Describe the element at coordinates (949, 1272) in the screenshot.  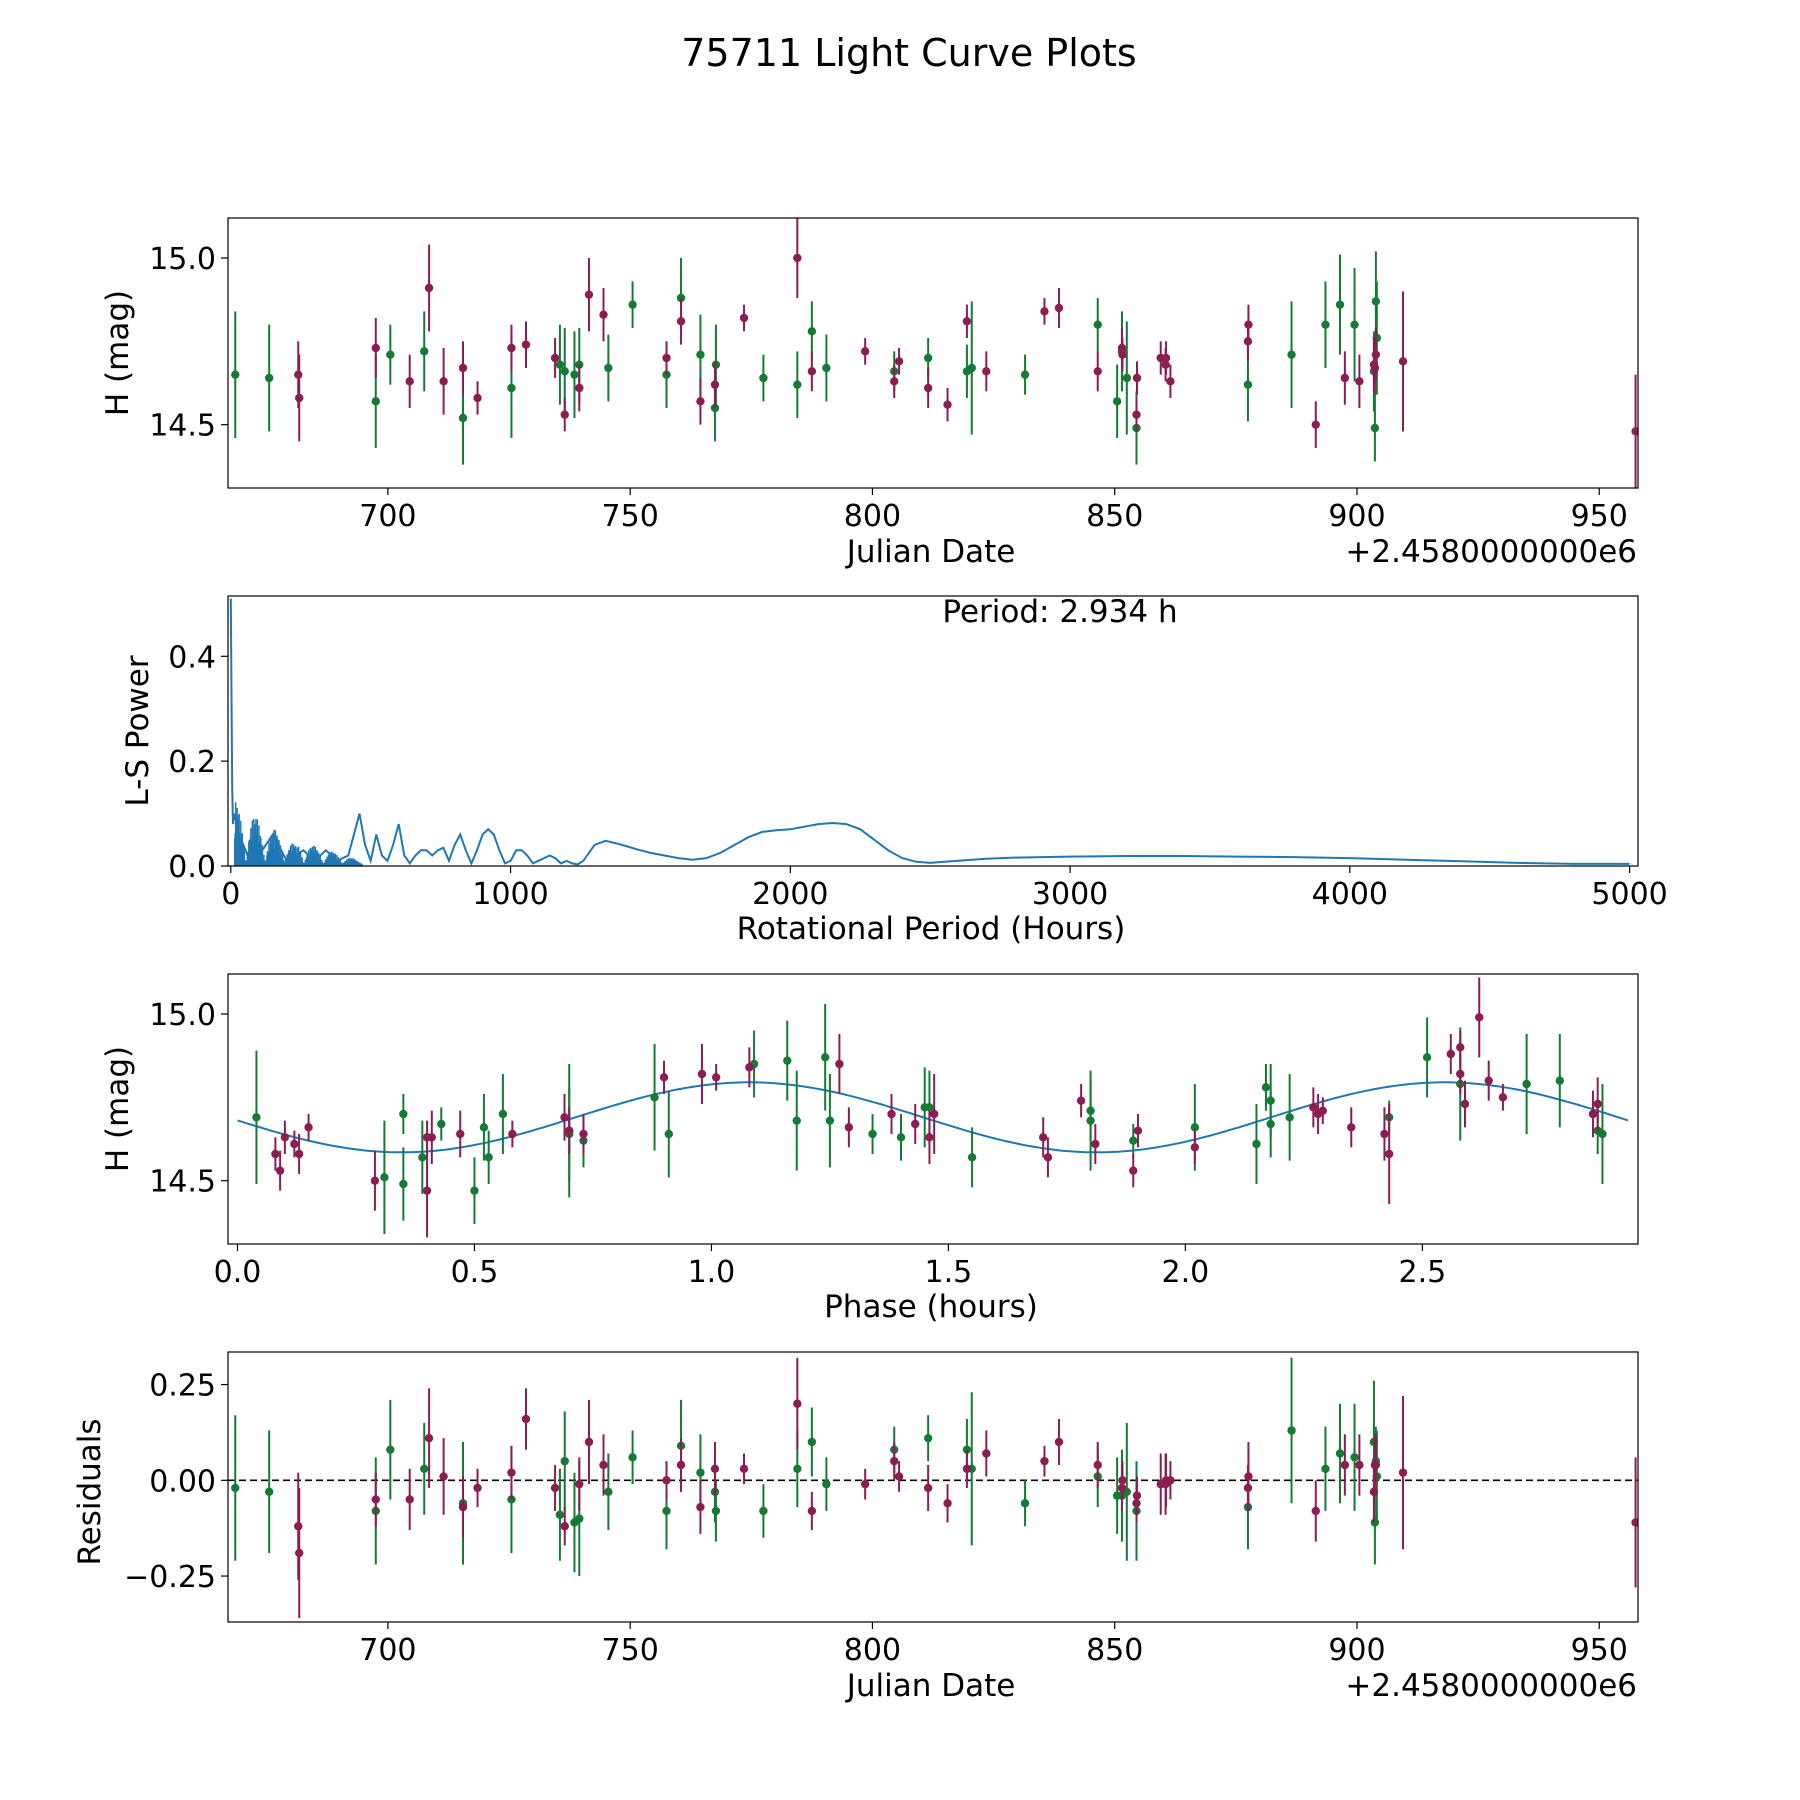
I see `x-tick-label: 1.5` at that location.